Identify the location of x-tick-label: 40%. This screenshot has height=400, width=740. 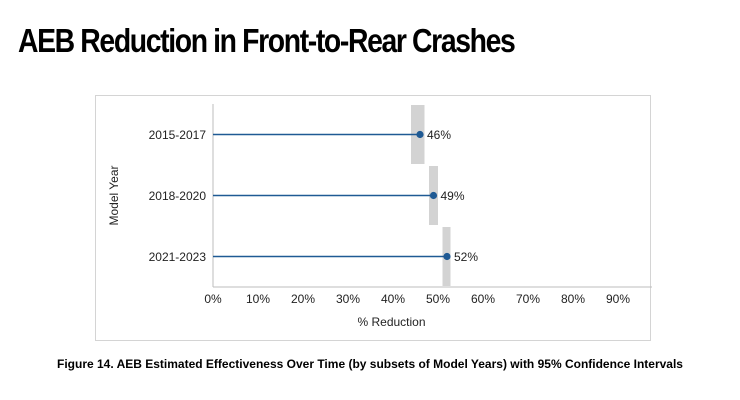
(393, 299).